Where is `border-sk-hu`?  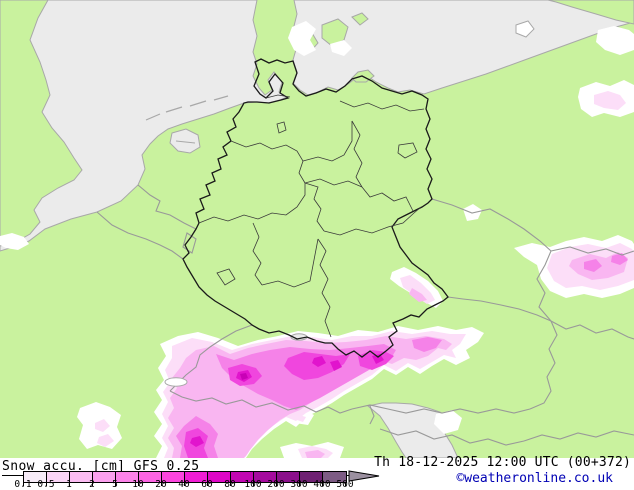 border-sk-hu is located at coordinates (592, 330).